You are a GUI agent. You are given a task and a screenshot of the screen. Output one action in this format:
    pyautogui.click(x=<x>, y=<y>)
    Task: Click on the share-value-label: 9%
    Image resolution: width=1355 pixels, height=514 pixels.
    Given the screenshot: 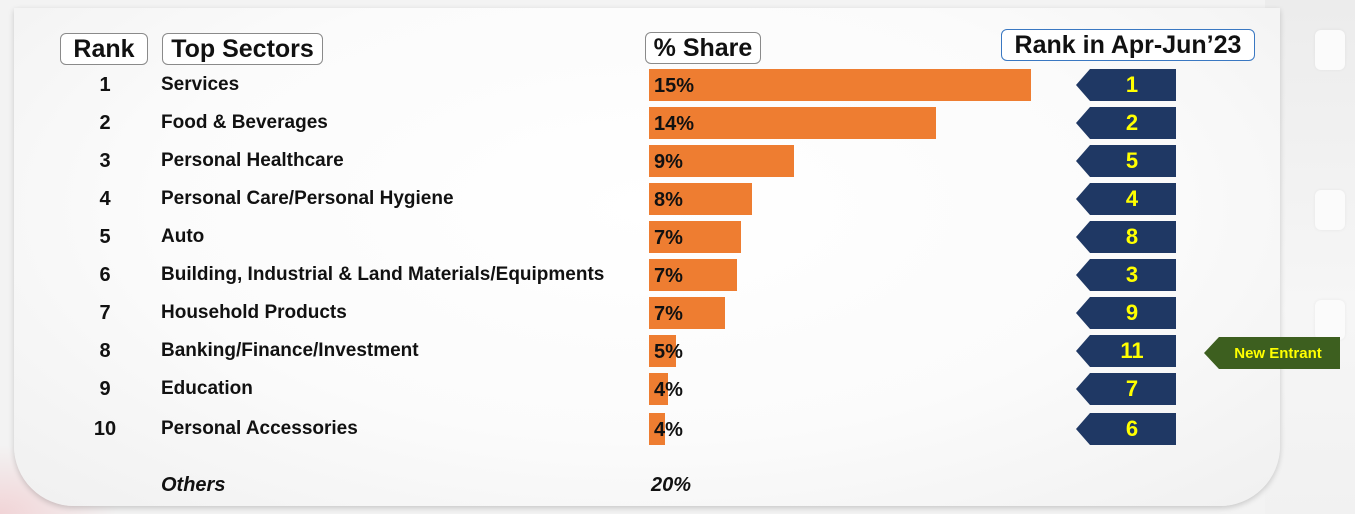 What is the action you would take?
    pyautogui.click(x=668, y=162)
    